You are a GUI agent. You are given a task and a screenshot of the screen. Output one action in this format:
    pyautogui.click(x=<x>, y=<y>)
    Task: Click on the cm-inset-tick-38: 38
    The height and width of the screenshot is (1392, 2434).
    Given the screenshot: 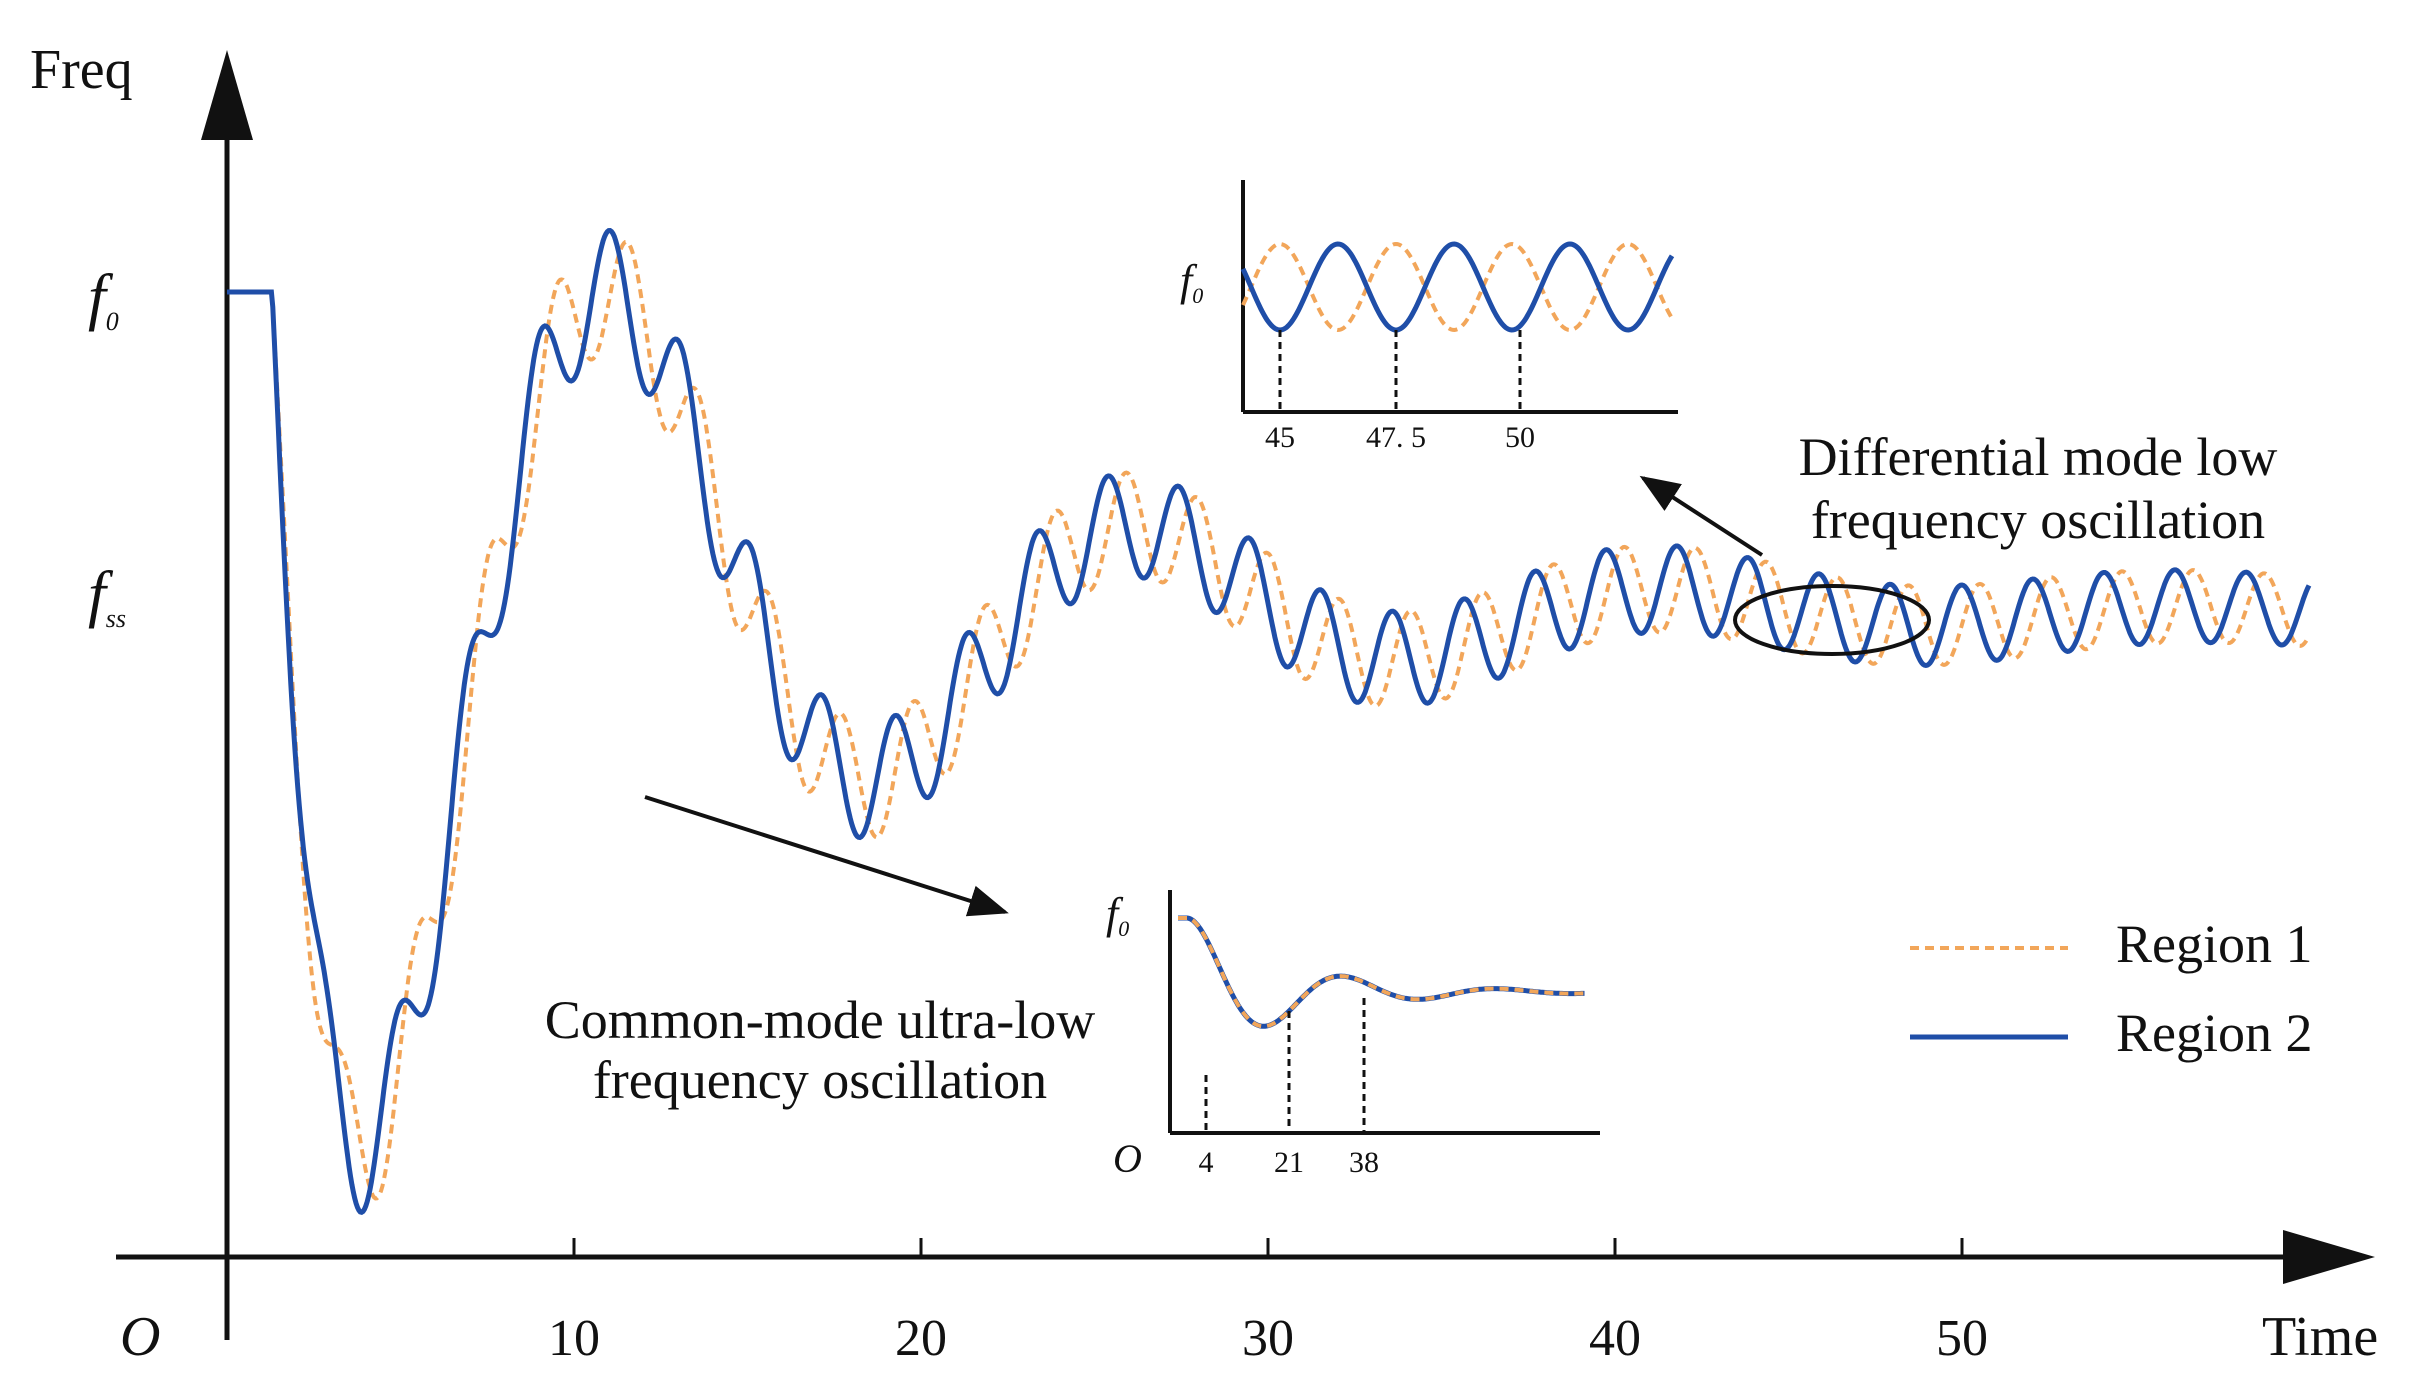 What is the action you would take?
    pyautogui.click(x=1364, y=1162)
    